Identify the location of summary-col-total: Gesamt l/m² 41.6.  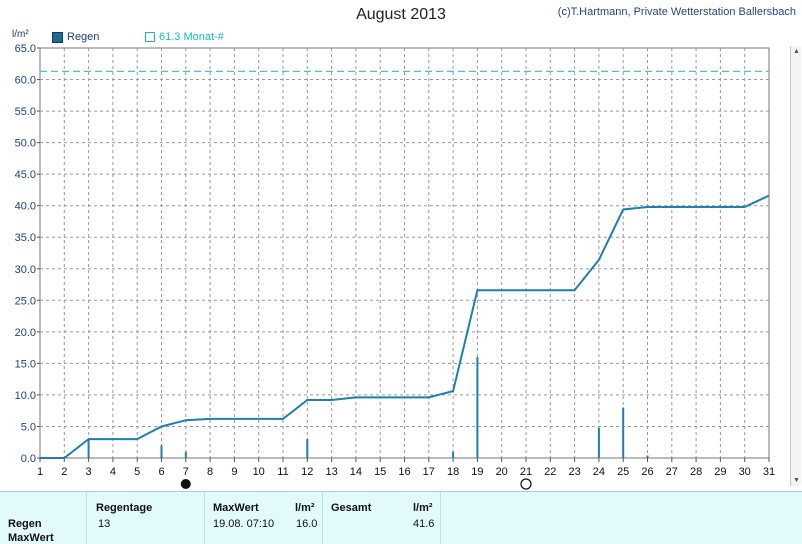
(381, 518).